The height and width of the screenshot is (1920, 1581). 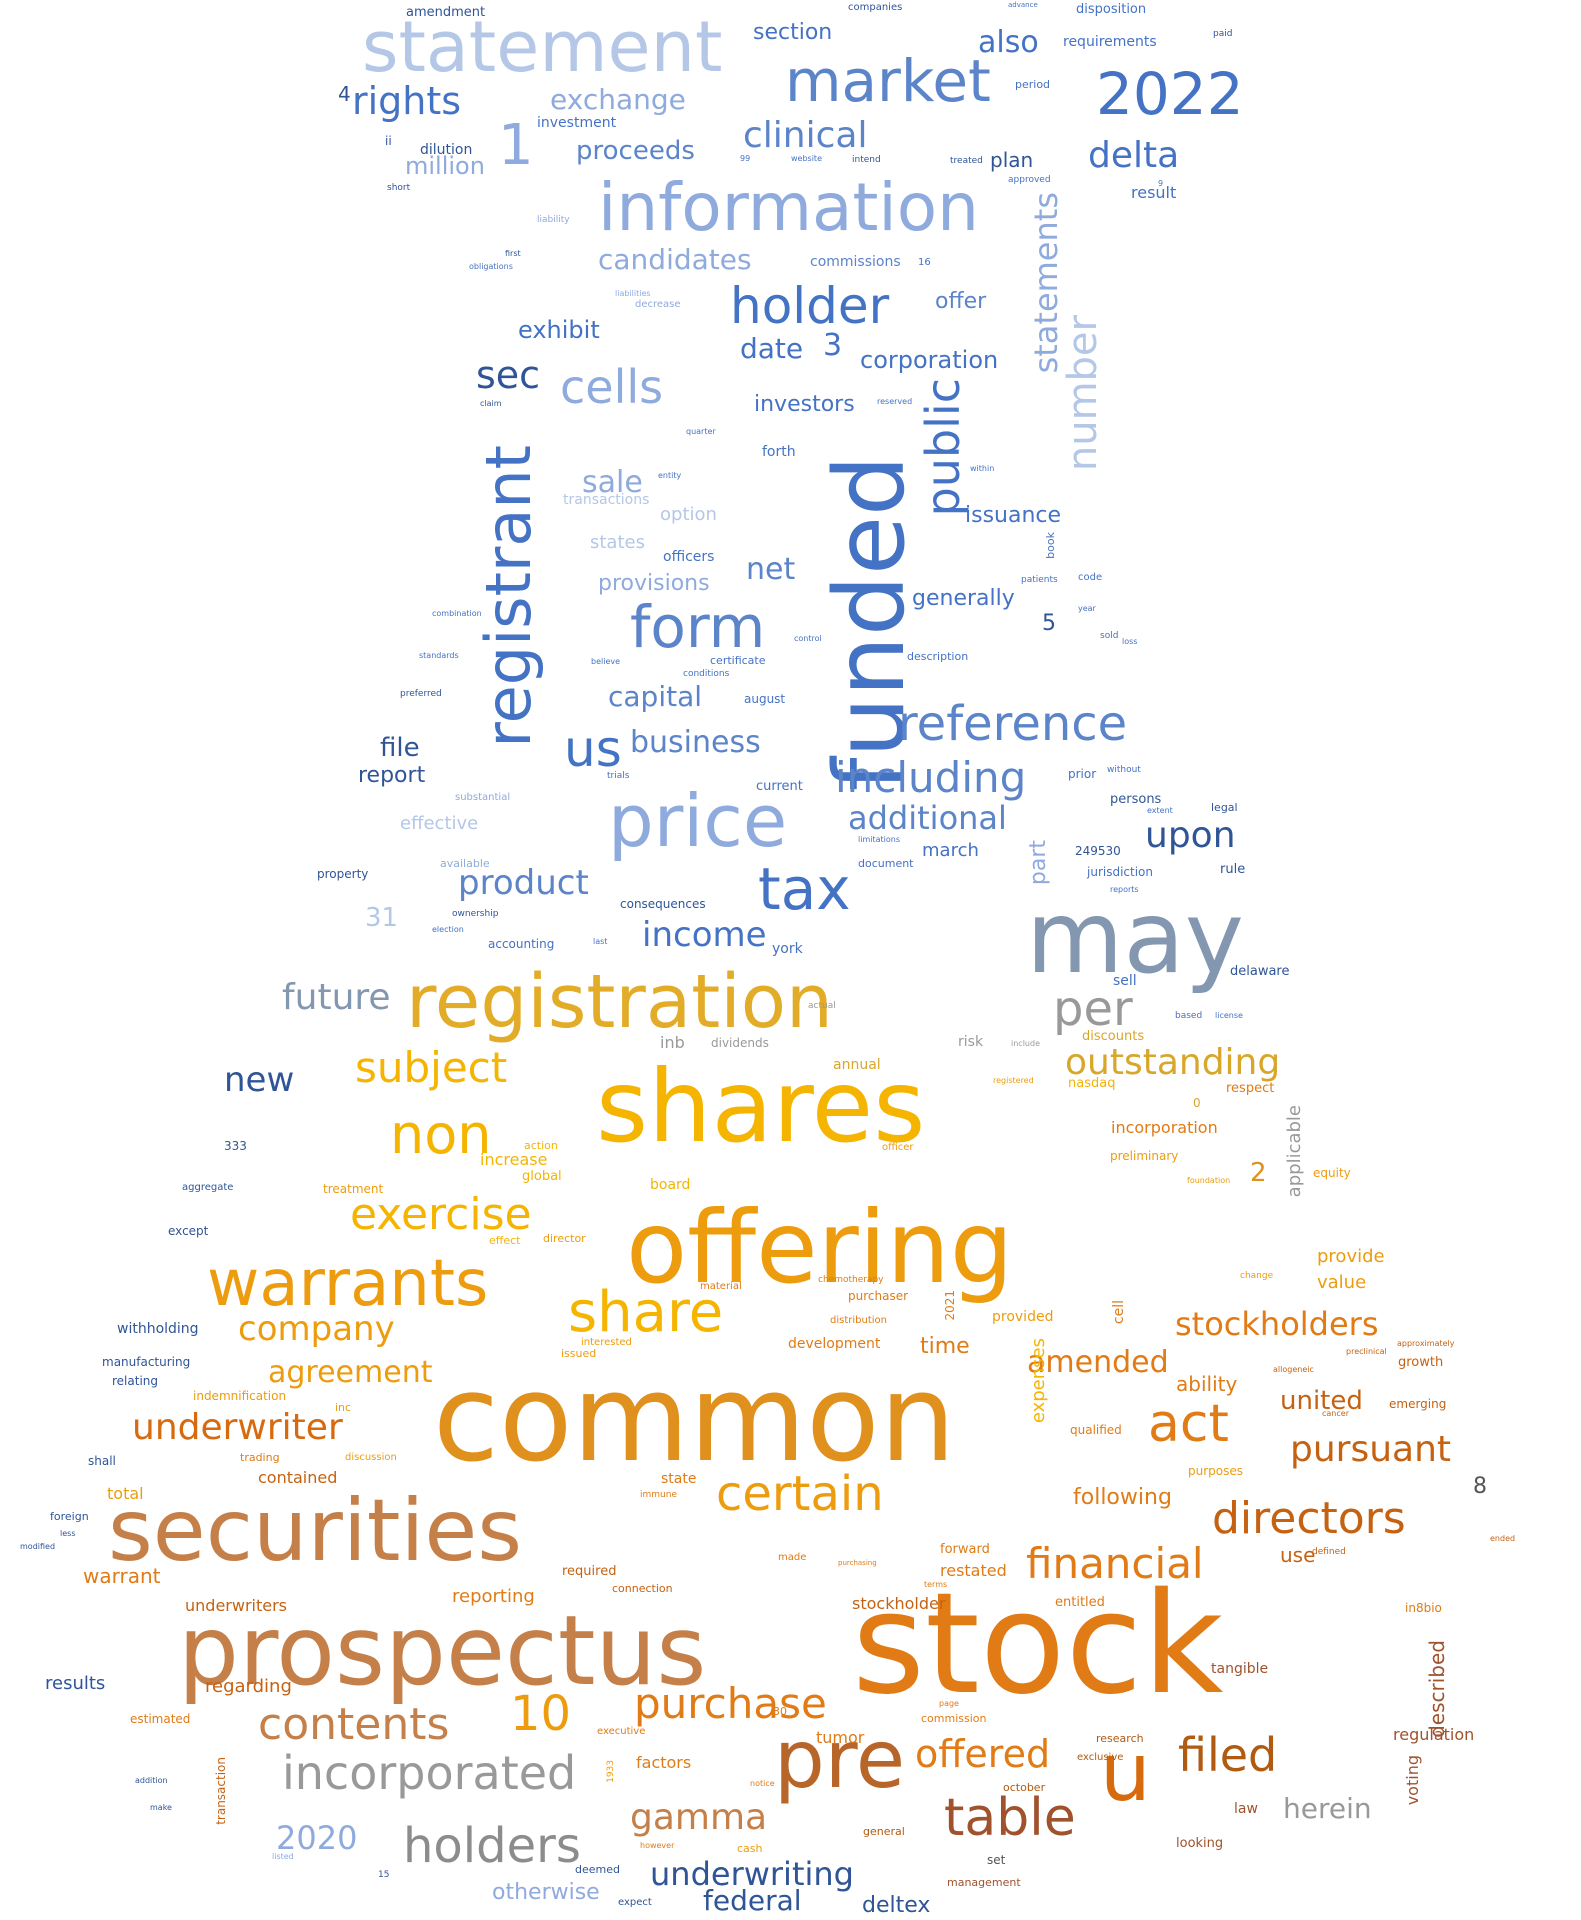 I want to click on word-results: results, so click(x=75, y=1683).